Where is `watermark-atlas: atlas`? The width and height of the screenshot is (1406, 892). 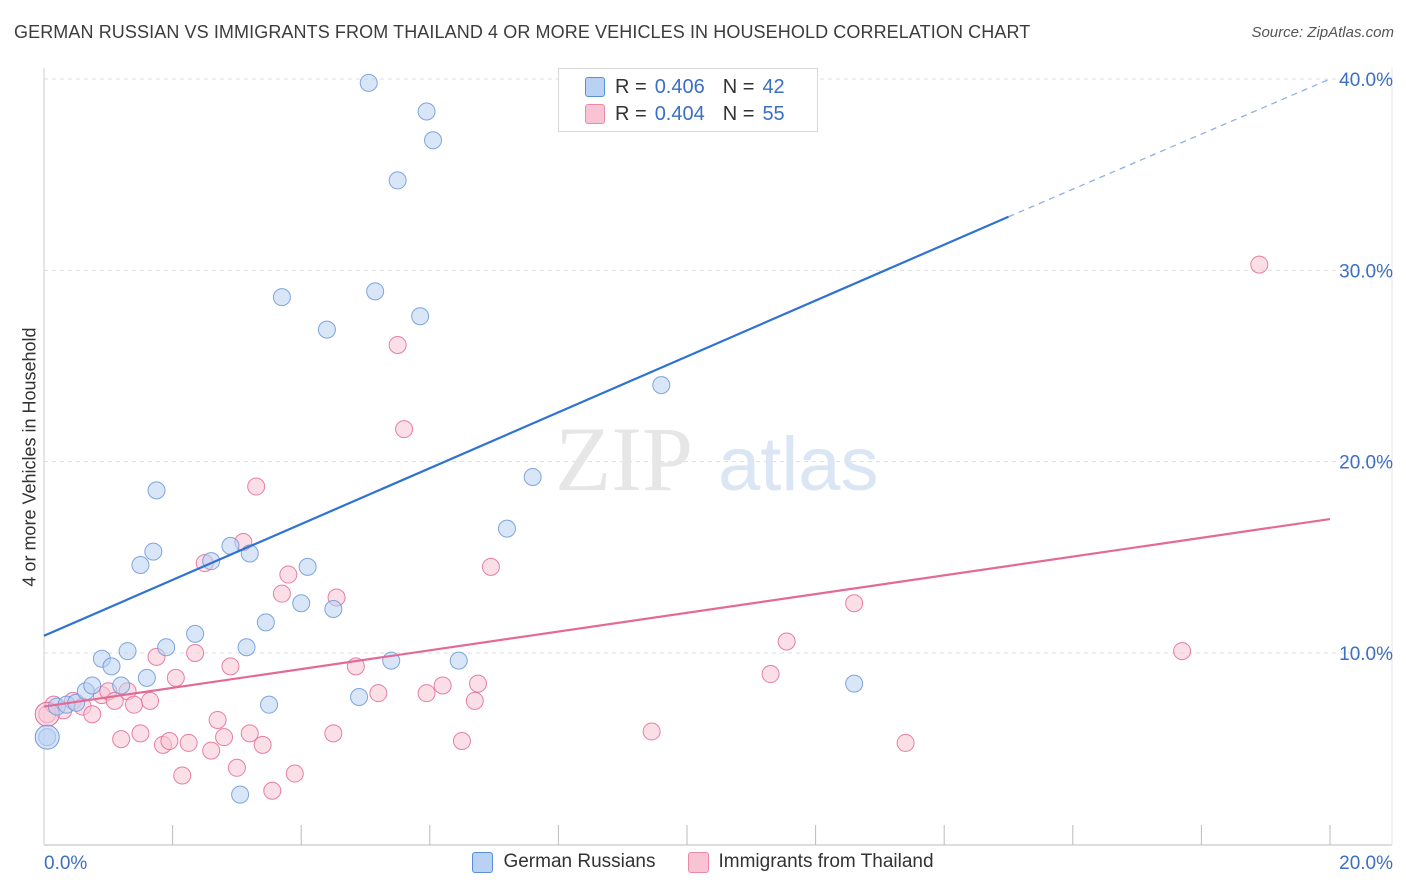 watermark-atlas: atlas is located at coordinates (798, 464).